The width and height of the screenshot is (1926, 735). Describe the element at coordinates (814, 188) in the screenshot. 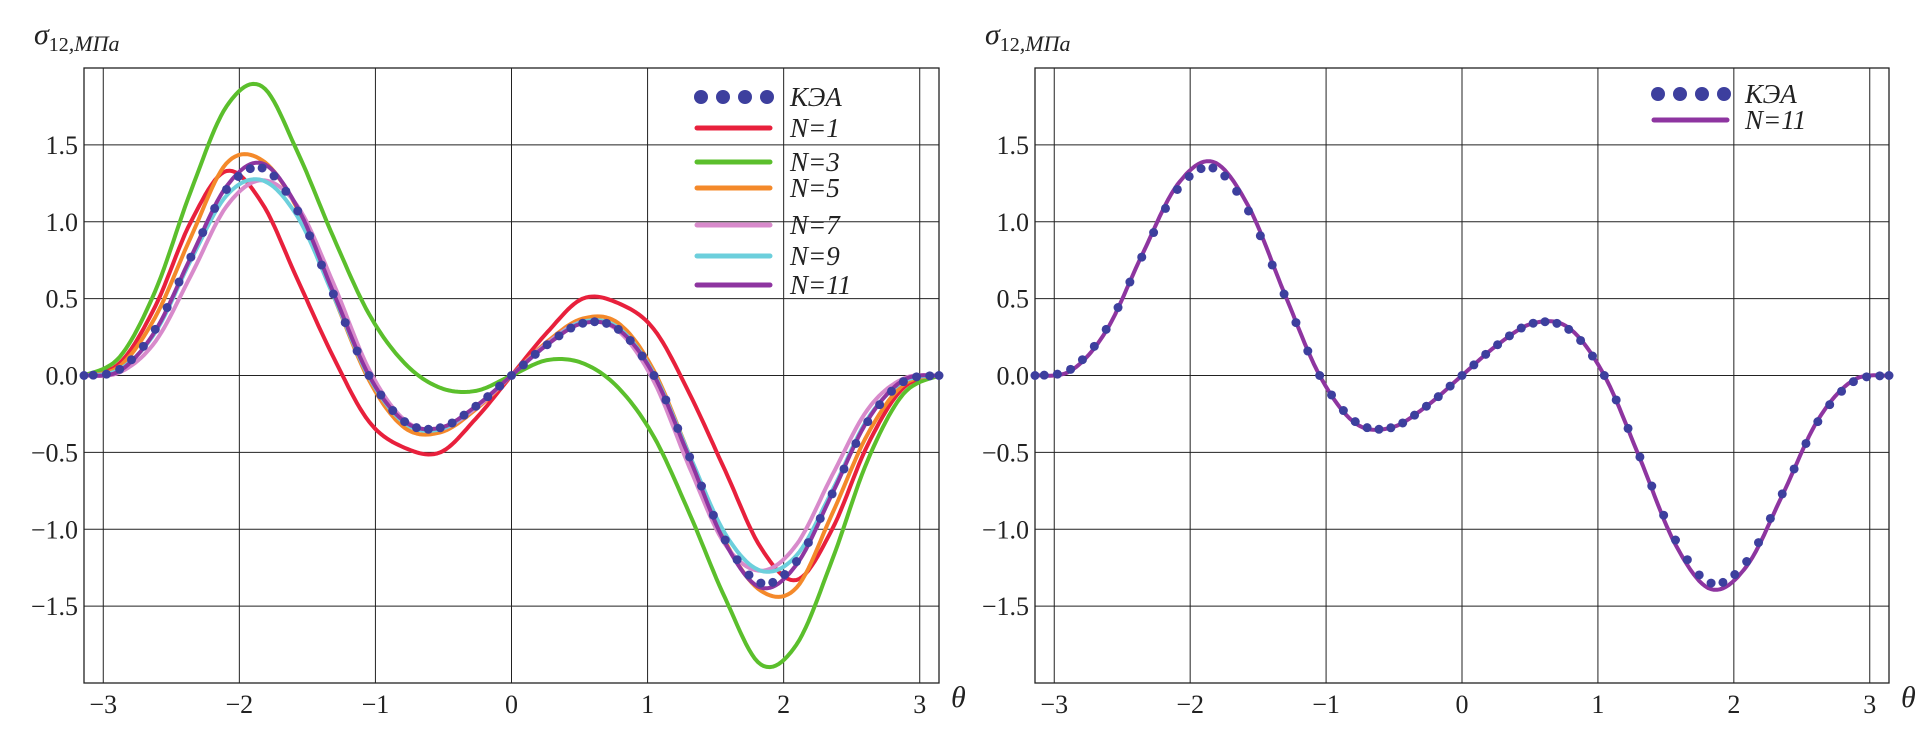

I see `legend-label: N=5` at that location.